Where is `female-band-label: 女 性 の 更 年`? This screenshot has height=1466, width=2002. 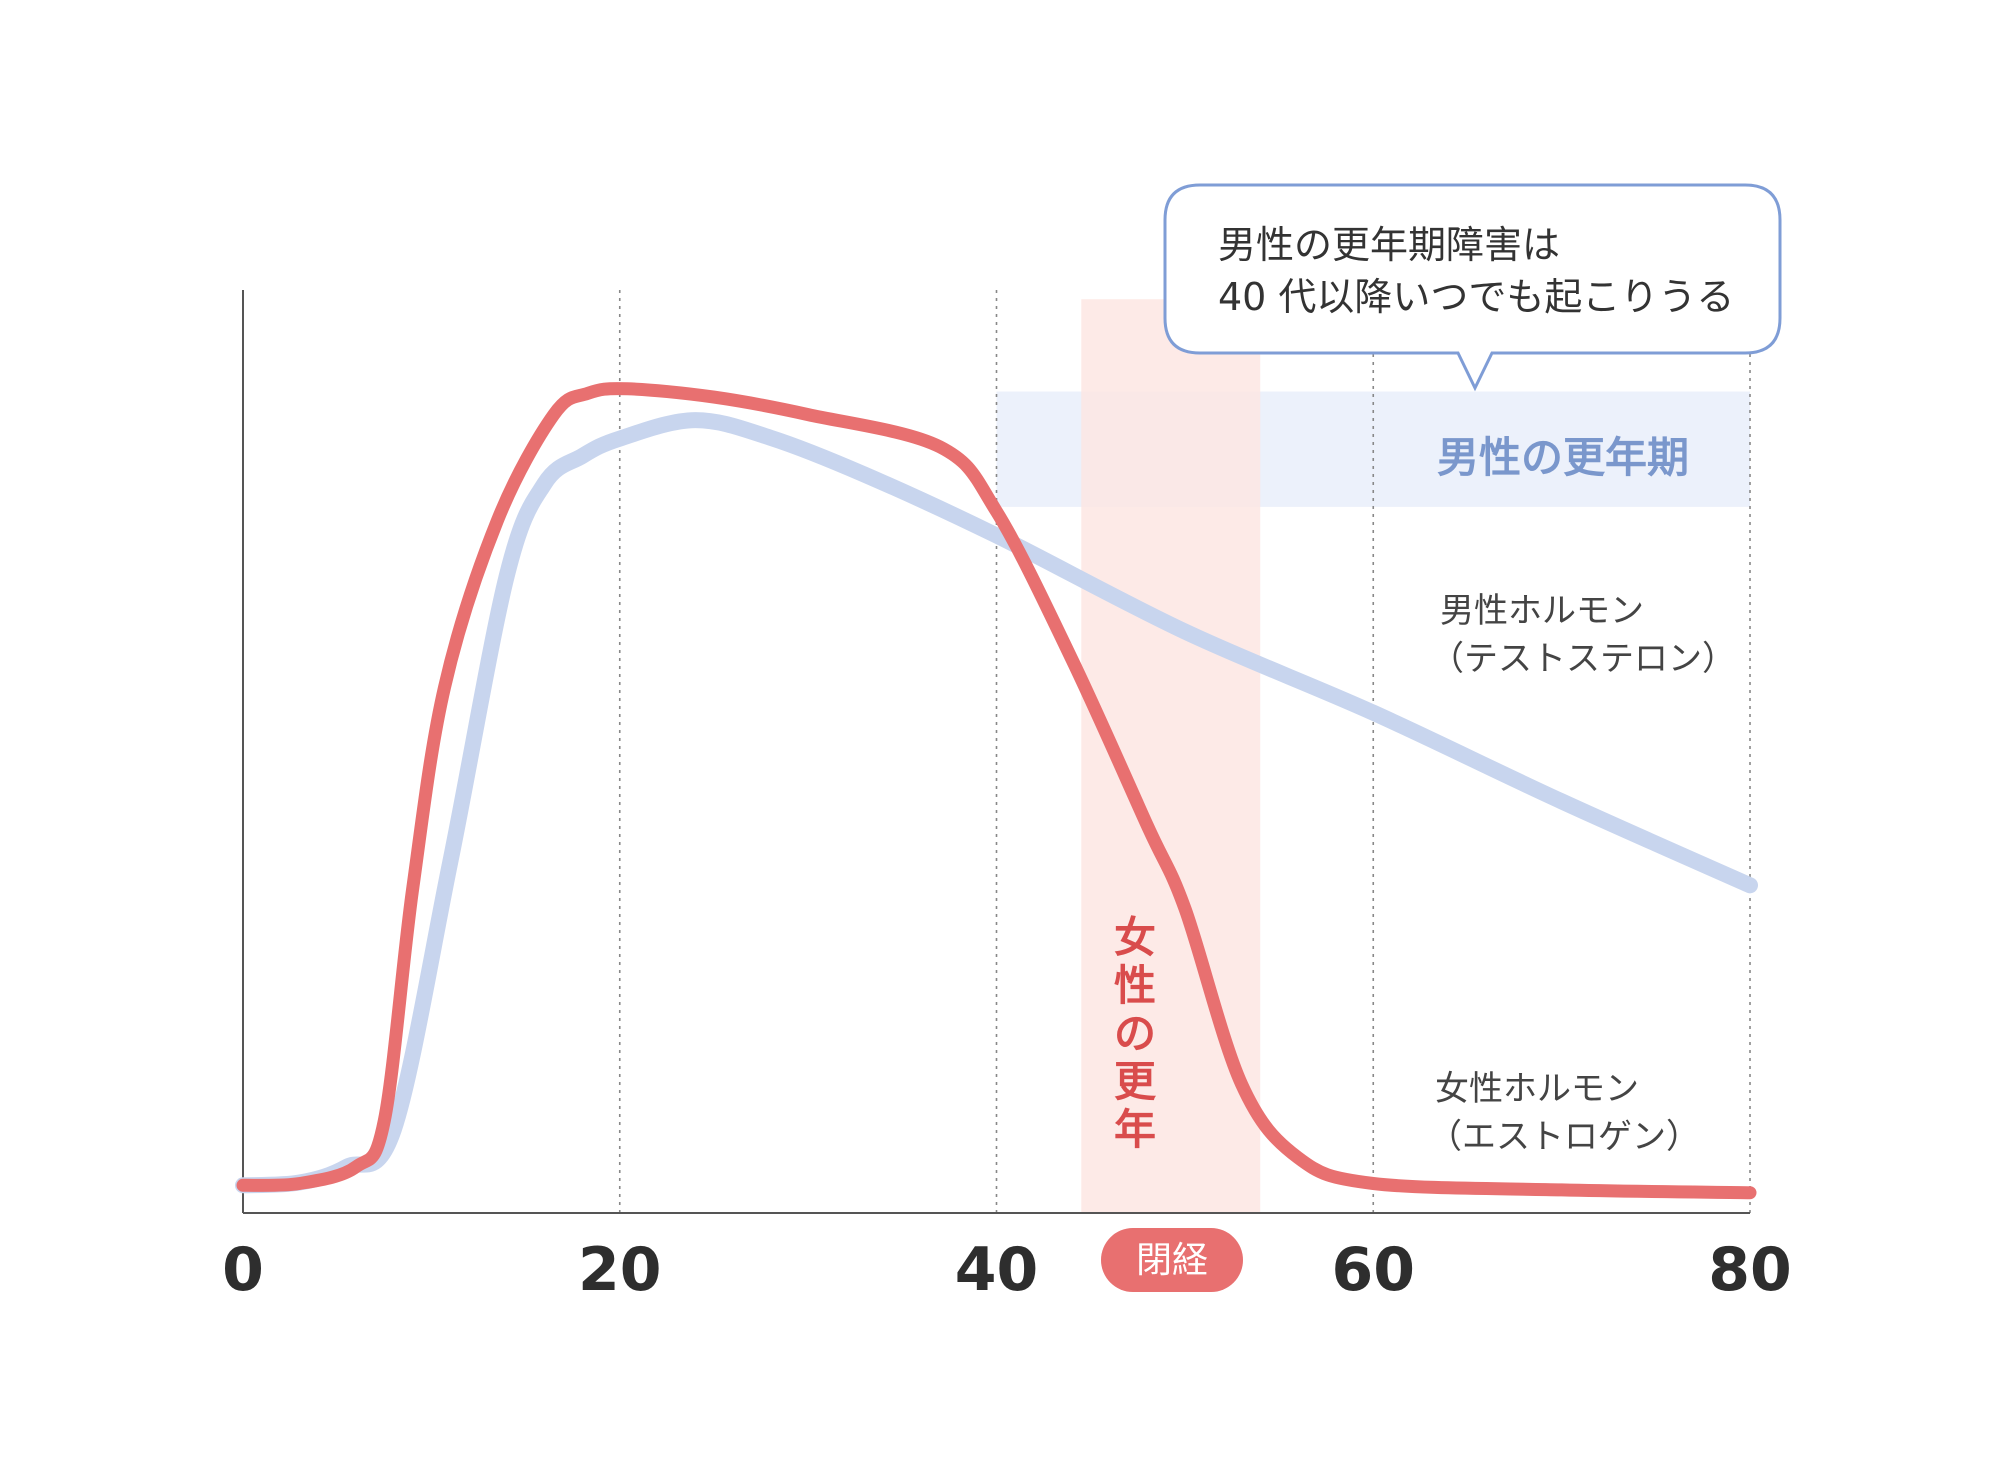
female-band-label: 女 性 の 更 年 is located at coordinates (1135, 1033).